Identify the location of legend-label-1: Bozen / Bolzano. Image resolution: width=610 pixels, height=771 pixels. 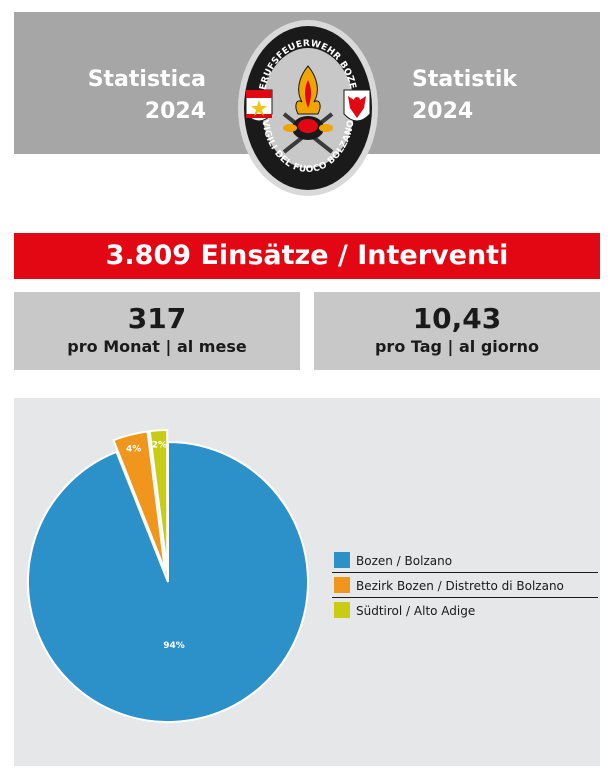
(404, 561).